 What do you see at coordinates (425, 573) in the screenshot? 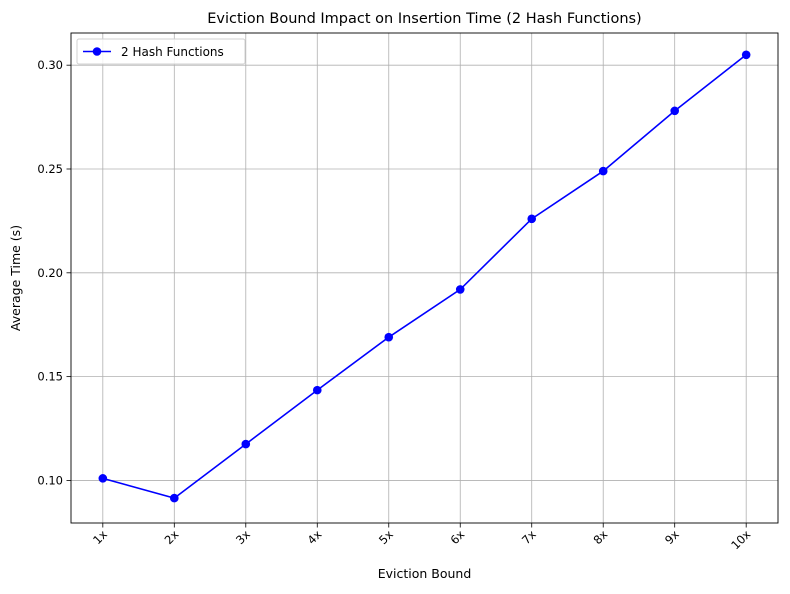
I see `x-axis-label: Eviction Bound` at bounding box center [425, 573].